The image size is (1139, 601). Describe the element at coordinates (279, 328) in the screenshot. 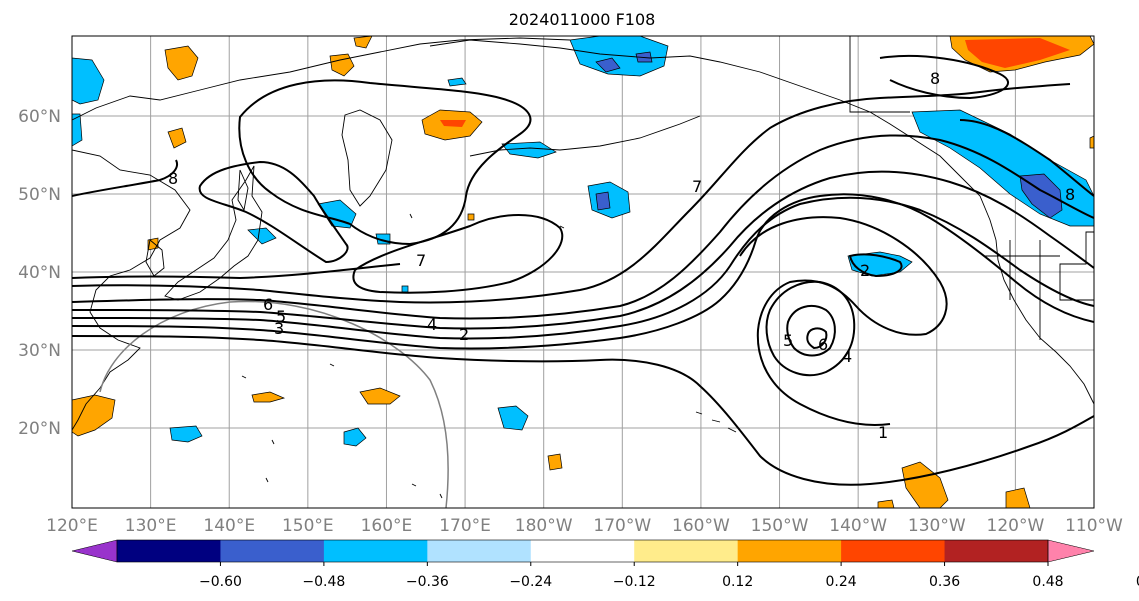

I see `contour-label: 3` at that location.